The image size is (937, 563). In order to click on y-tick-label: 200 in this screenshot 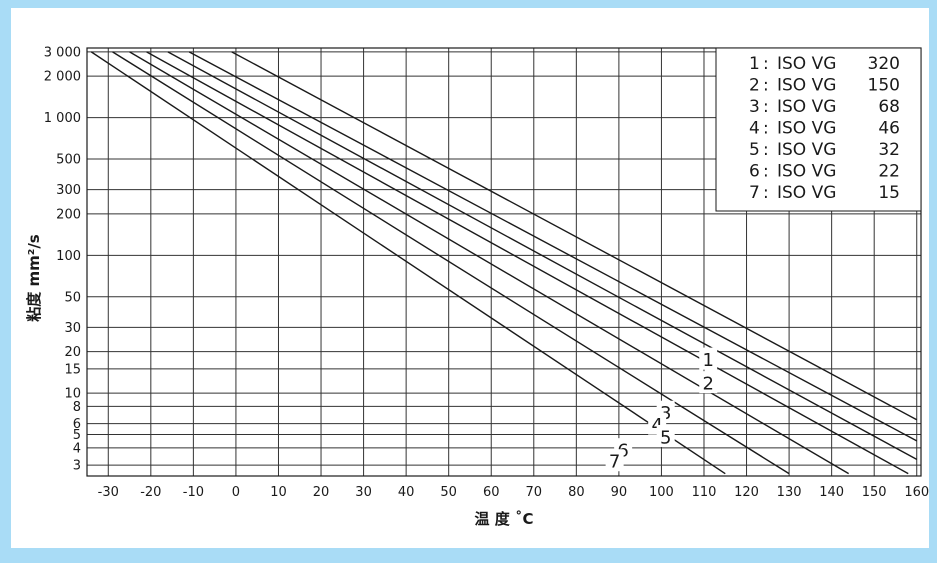, I will do `click(68, 214)`.